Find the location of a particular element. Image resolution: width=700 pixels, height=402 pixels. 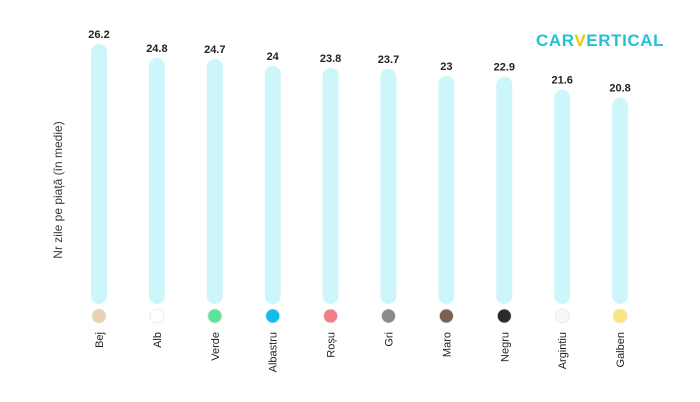

category-label-8: Argintiu is located at coordinates (563, 350).